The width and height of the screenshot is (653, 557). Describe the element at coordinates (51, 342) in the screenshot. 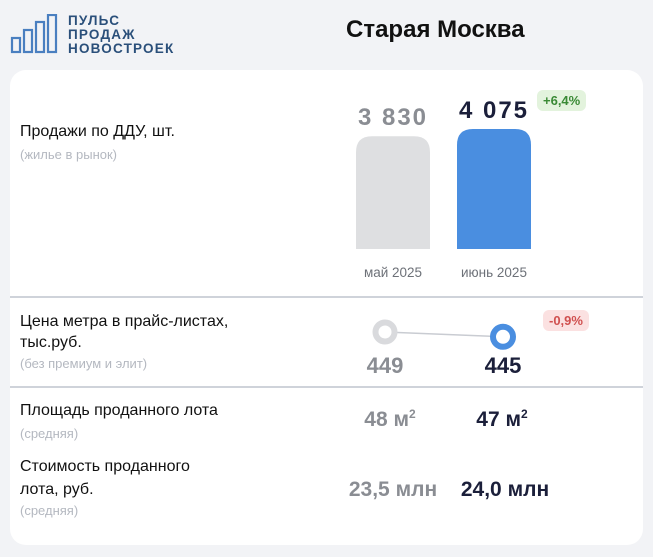

I see `price-label-line2: тыс.руб.` at that location.